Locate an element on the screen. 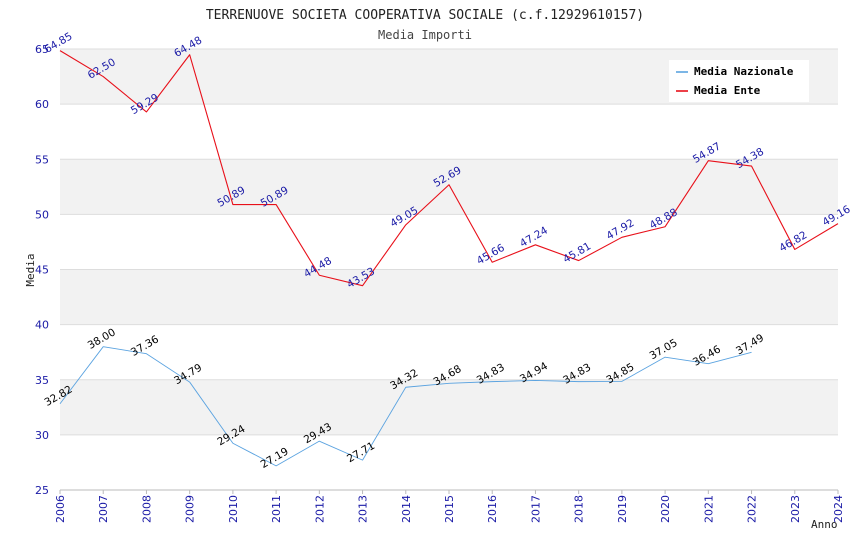  y-tick-label: 40 is located at coordinates (42, 325).